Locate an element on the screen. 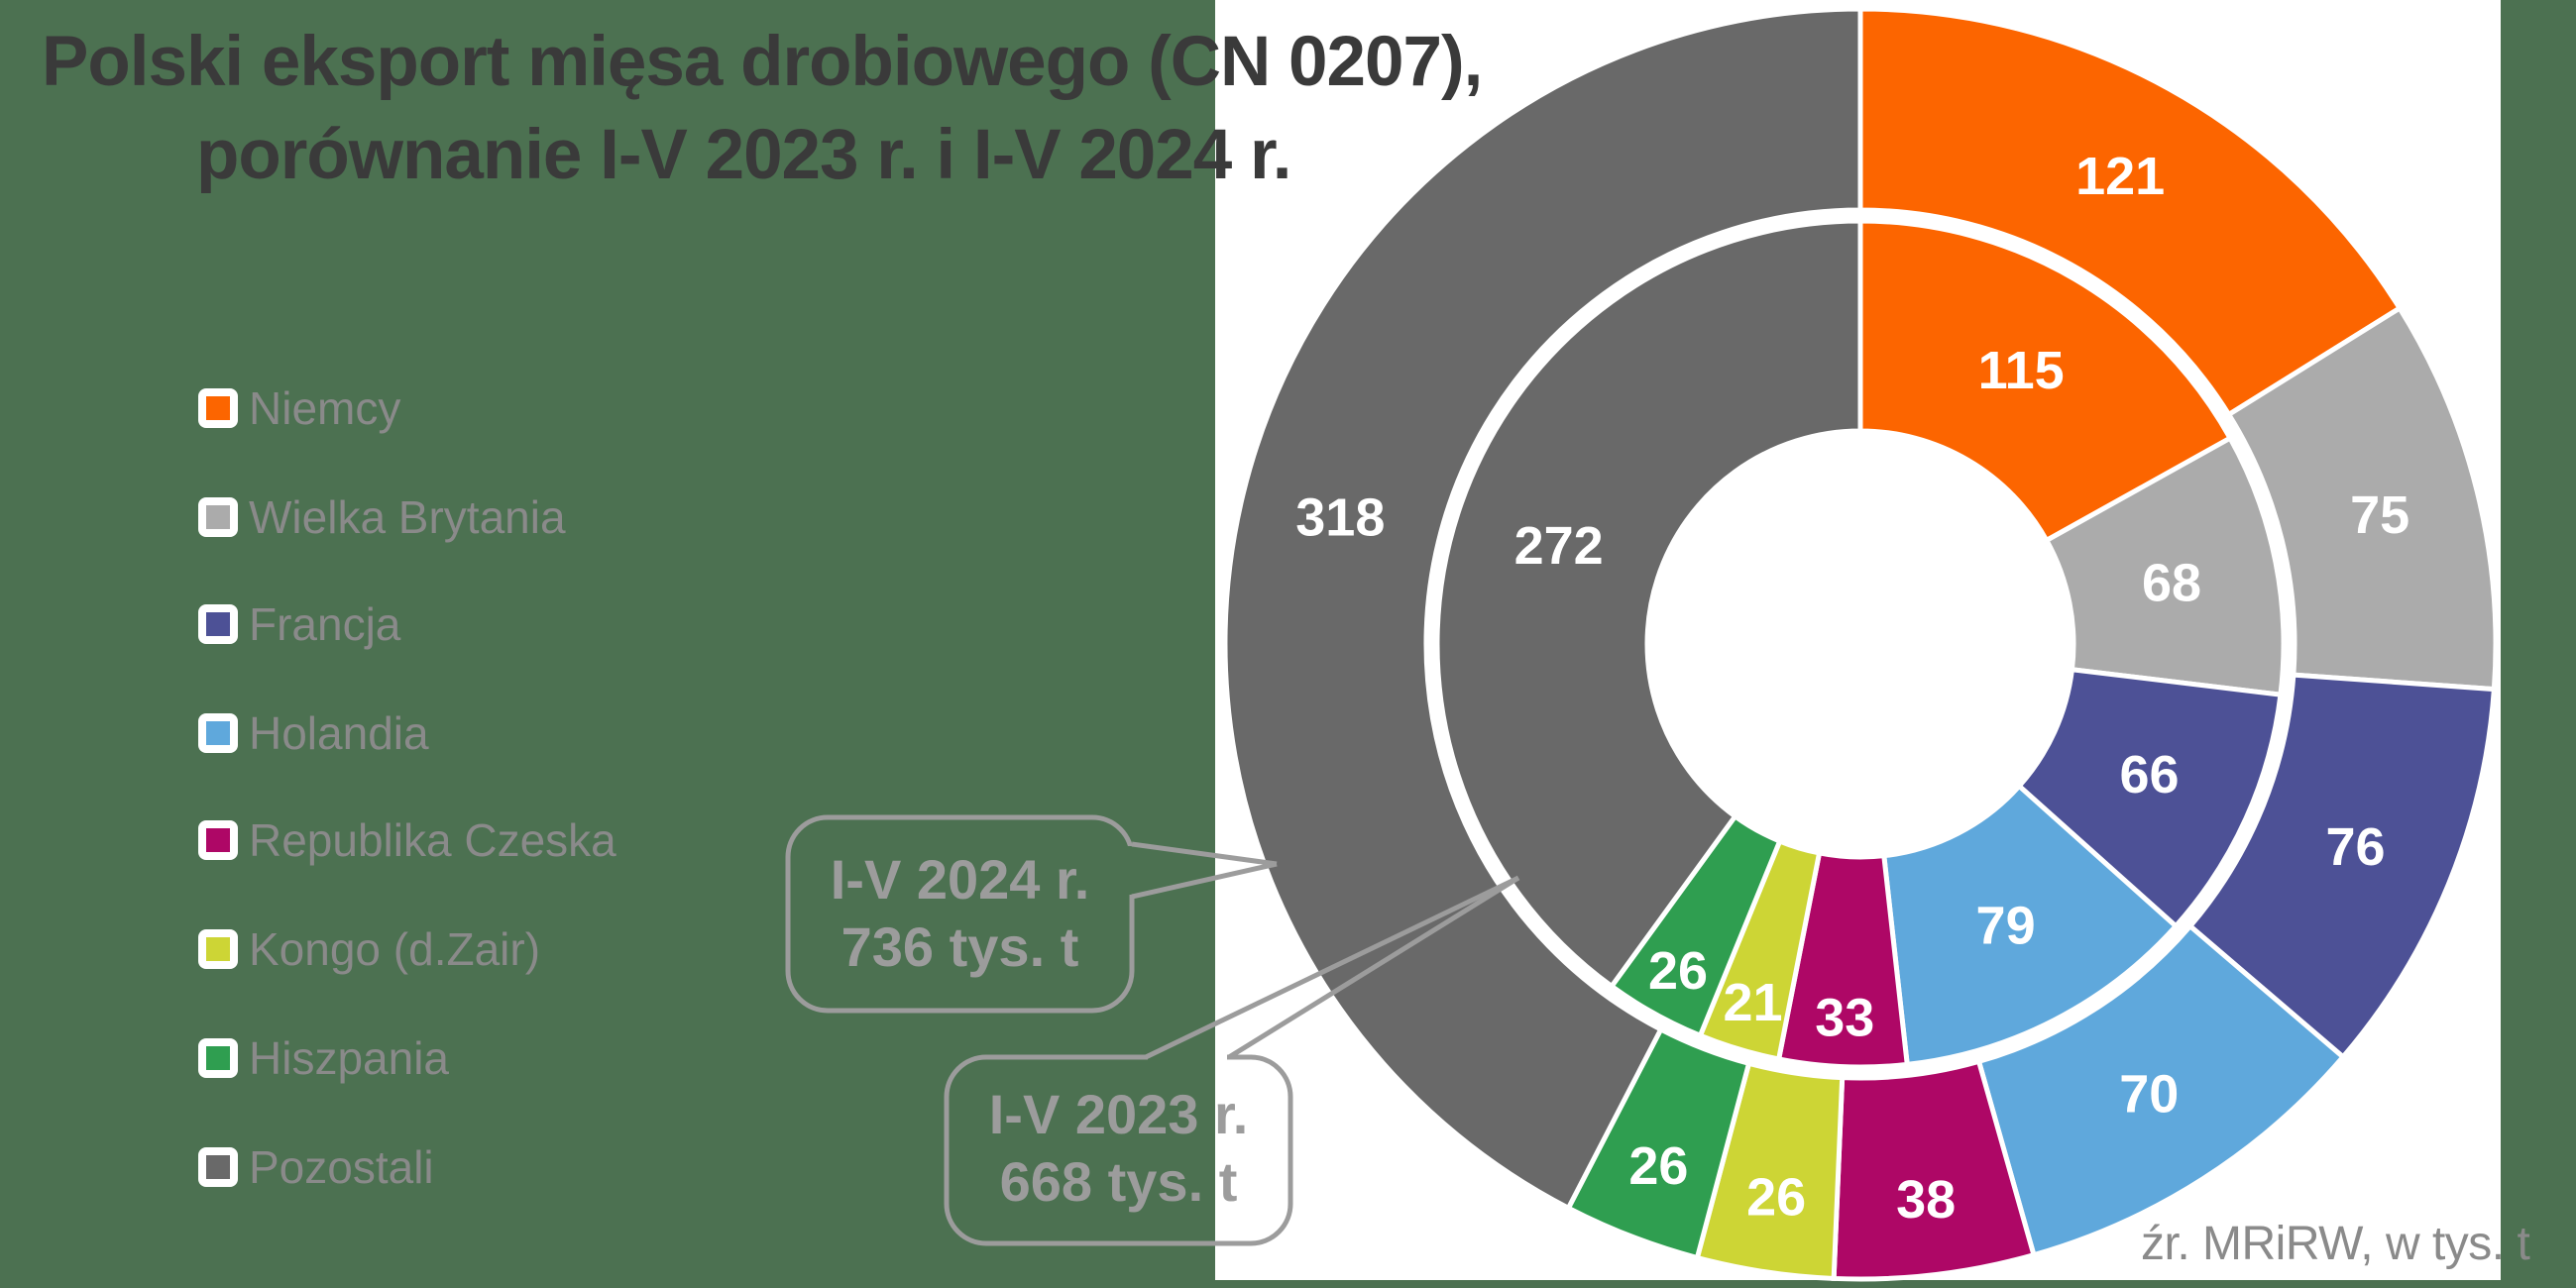 The width and height of the screenshot is (2576, 1288). legend-label-francja: Francja is located at coordinates (325, 624).